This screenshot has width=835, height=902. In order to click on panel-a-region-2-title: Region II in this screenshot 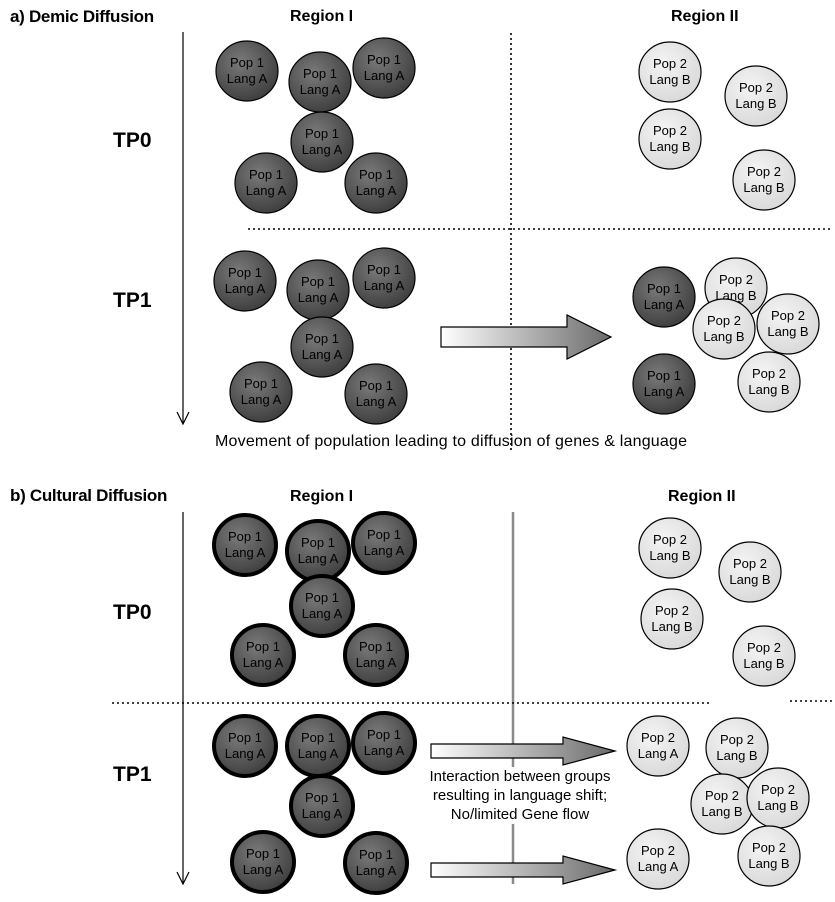, I will do `click(705, 16)`.